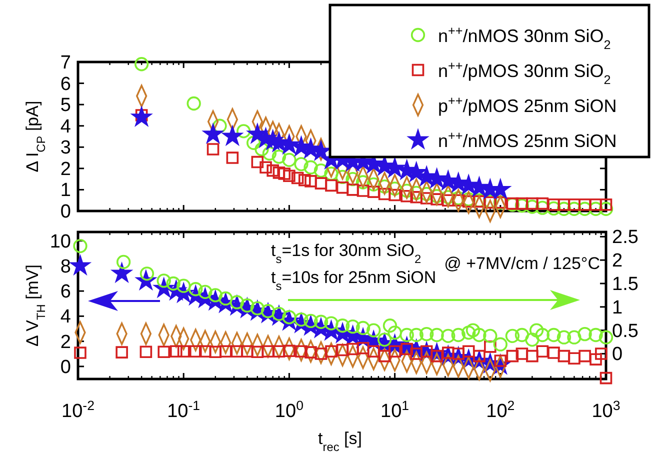 This screenshot has width=662, height=456. What do you see at coordinates (65, 191) in the screenshot?
I see `y-tick-label: 1` at bounding box center [65, 191].